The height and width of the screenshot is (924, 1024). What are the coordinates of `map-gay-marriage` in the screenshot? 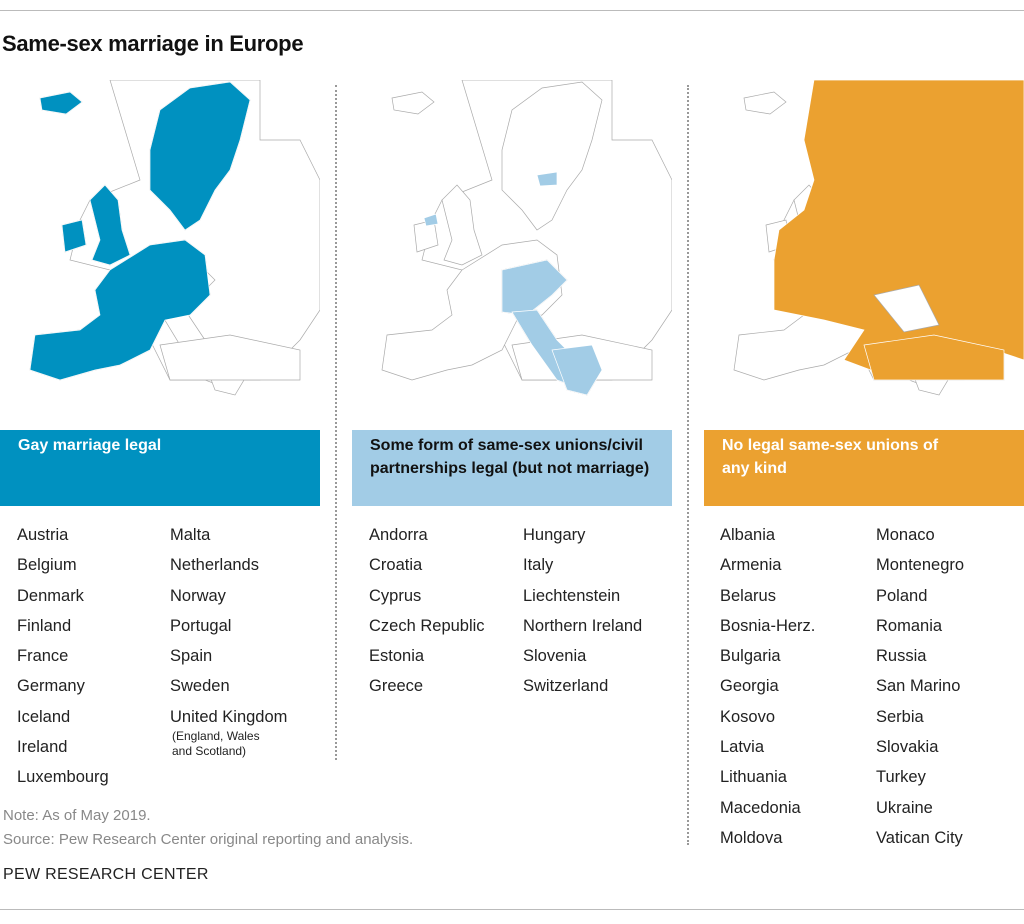 It's located at (174, 238).